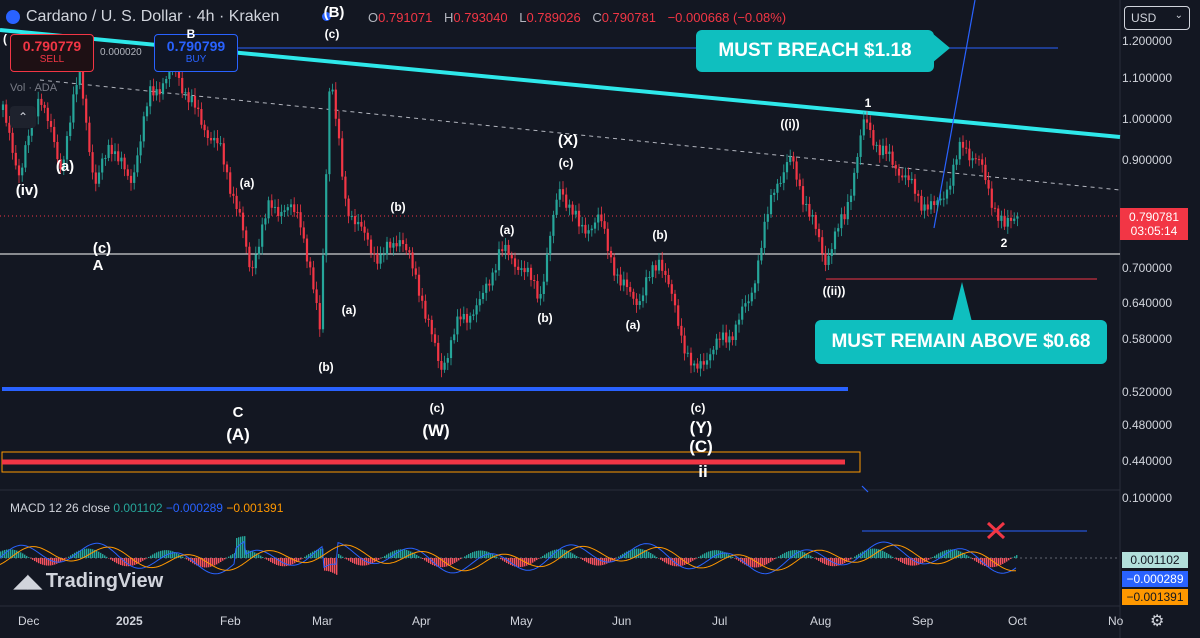 The image size is (1200, 638). Describe the element at coordinates (1155, 579) in the screenshot. I see `macd-line-tag: −0.000289` at that location.